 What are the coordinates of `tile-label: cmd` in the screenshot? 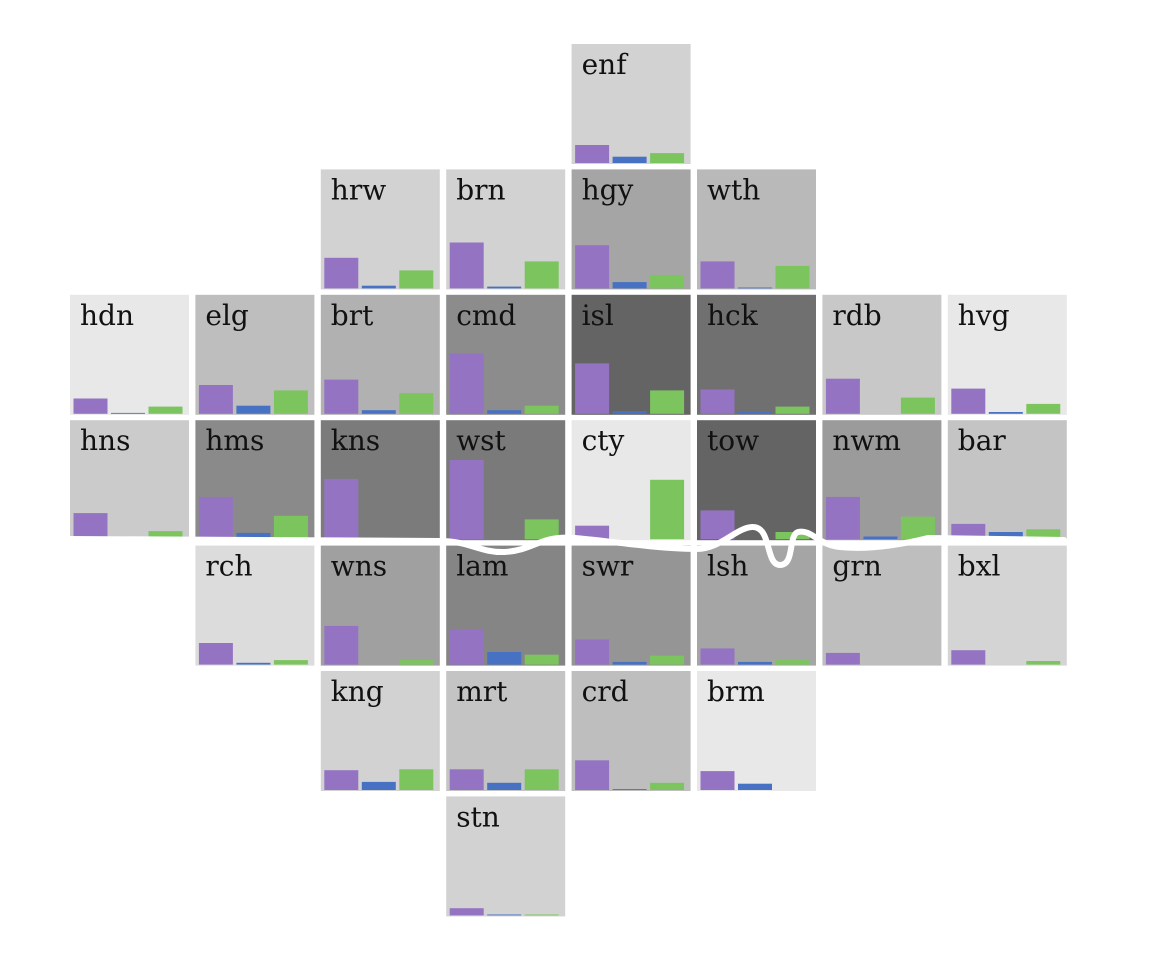 It's located at (486, 315).